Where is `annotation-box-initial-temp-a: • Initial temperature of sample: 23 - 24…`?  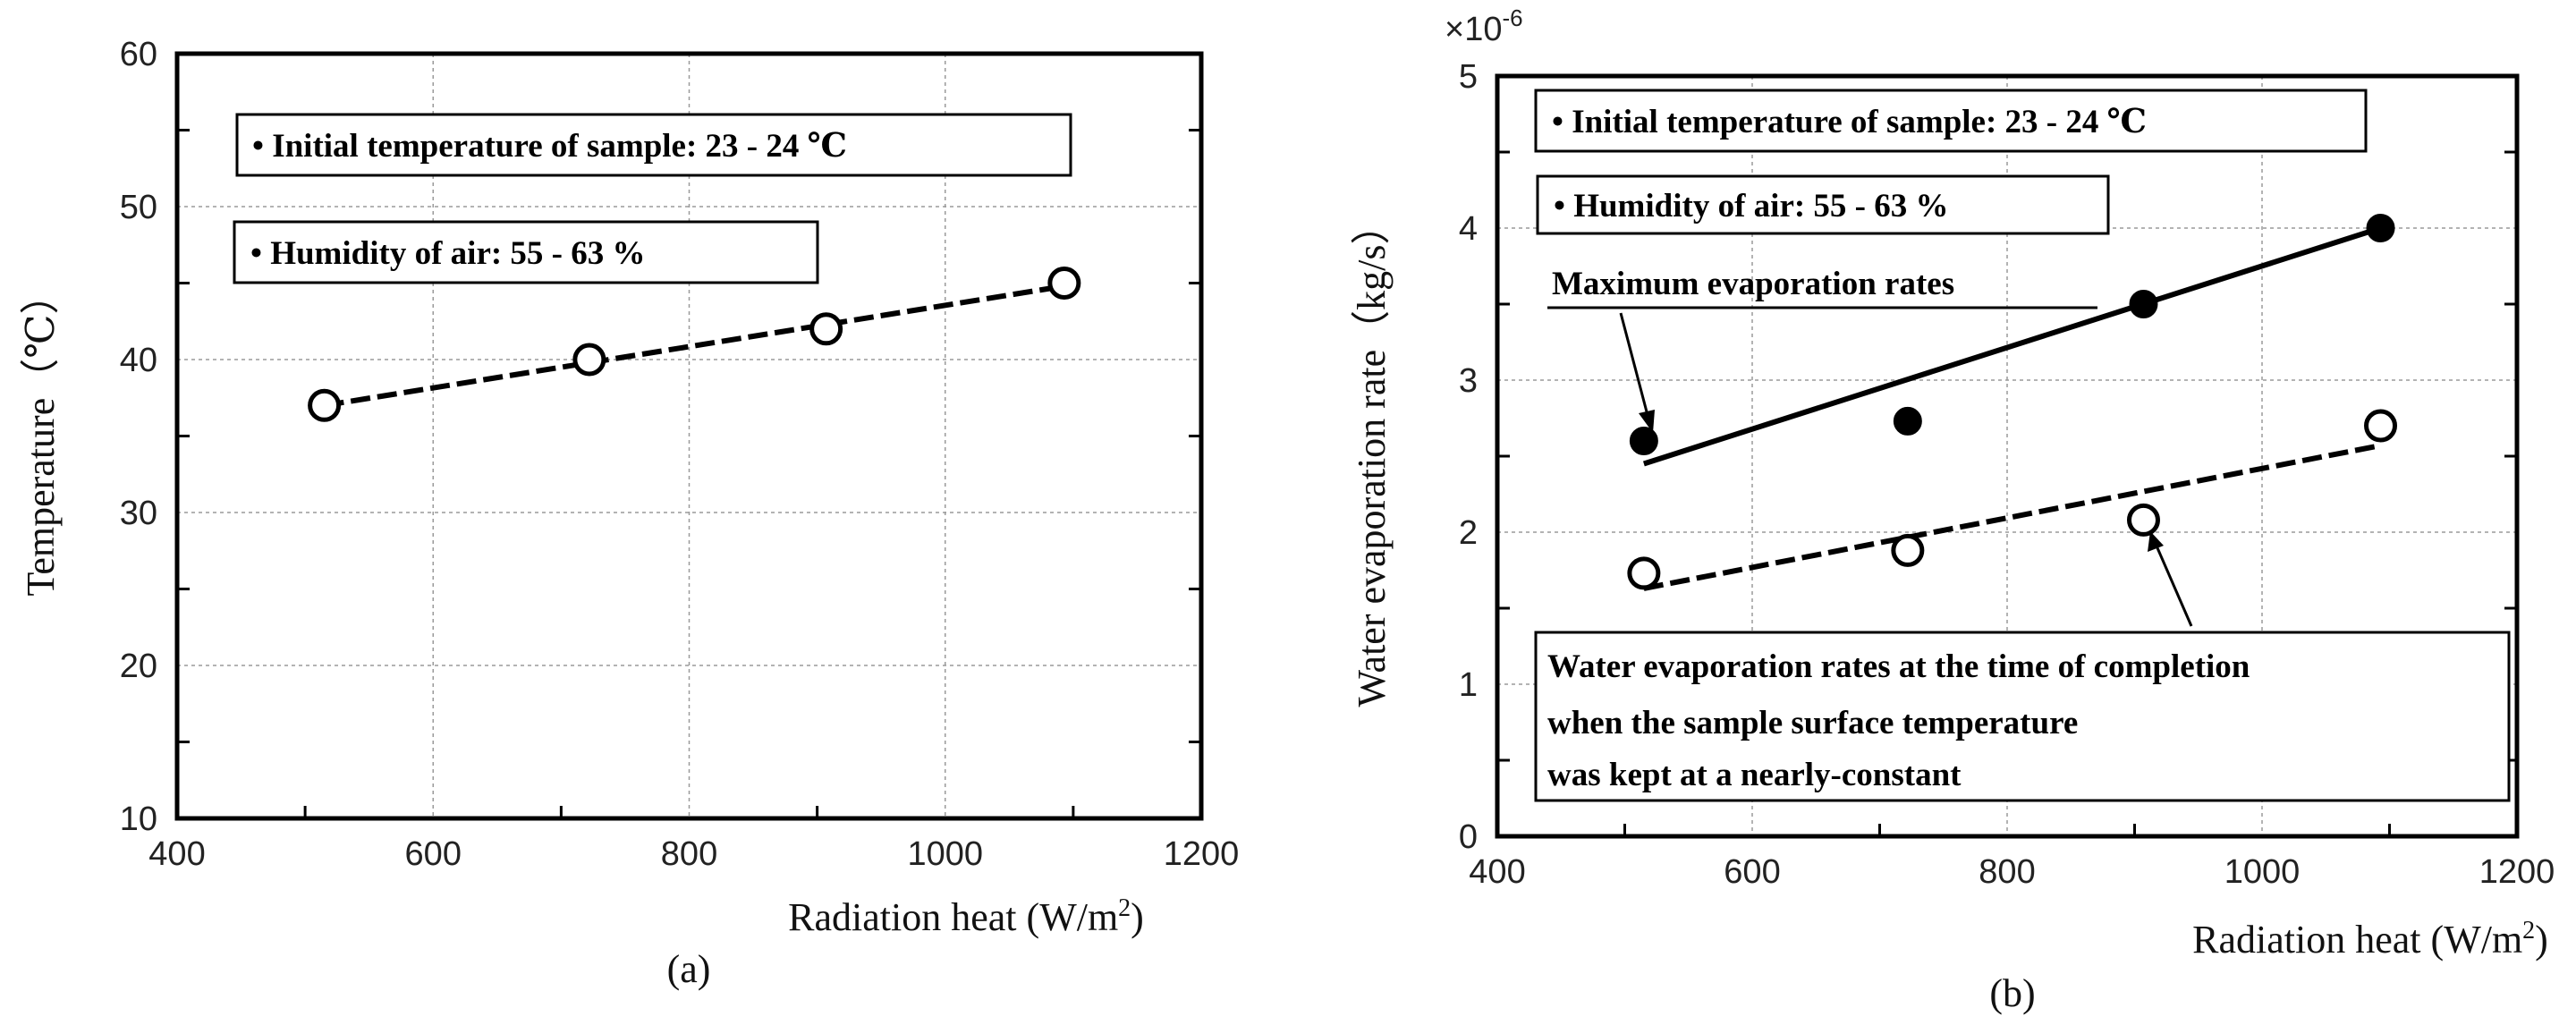 annotation-box-initial-temp-a: • Initial temperature of sample: 23 - 24… is located at coordinates (653, 145).